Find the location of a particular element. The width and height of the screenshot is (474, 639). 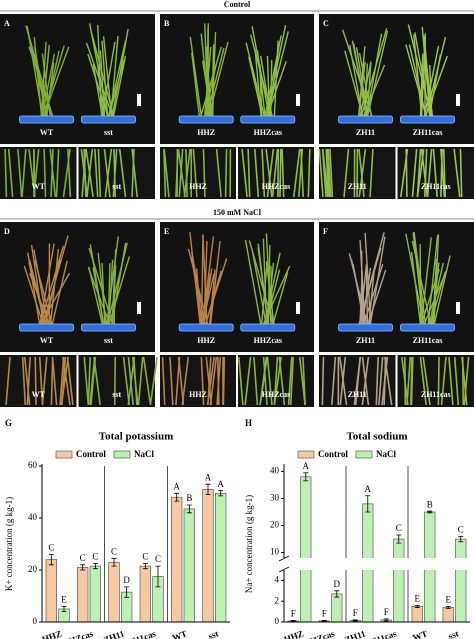

legend-swatch is located at coordinates (122, 454).